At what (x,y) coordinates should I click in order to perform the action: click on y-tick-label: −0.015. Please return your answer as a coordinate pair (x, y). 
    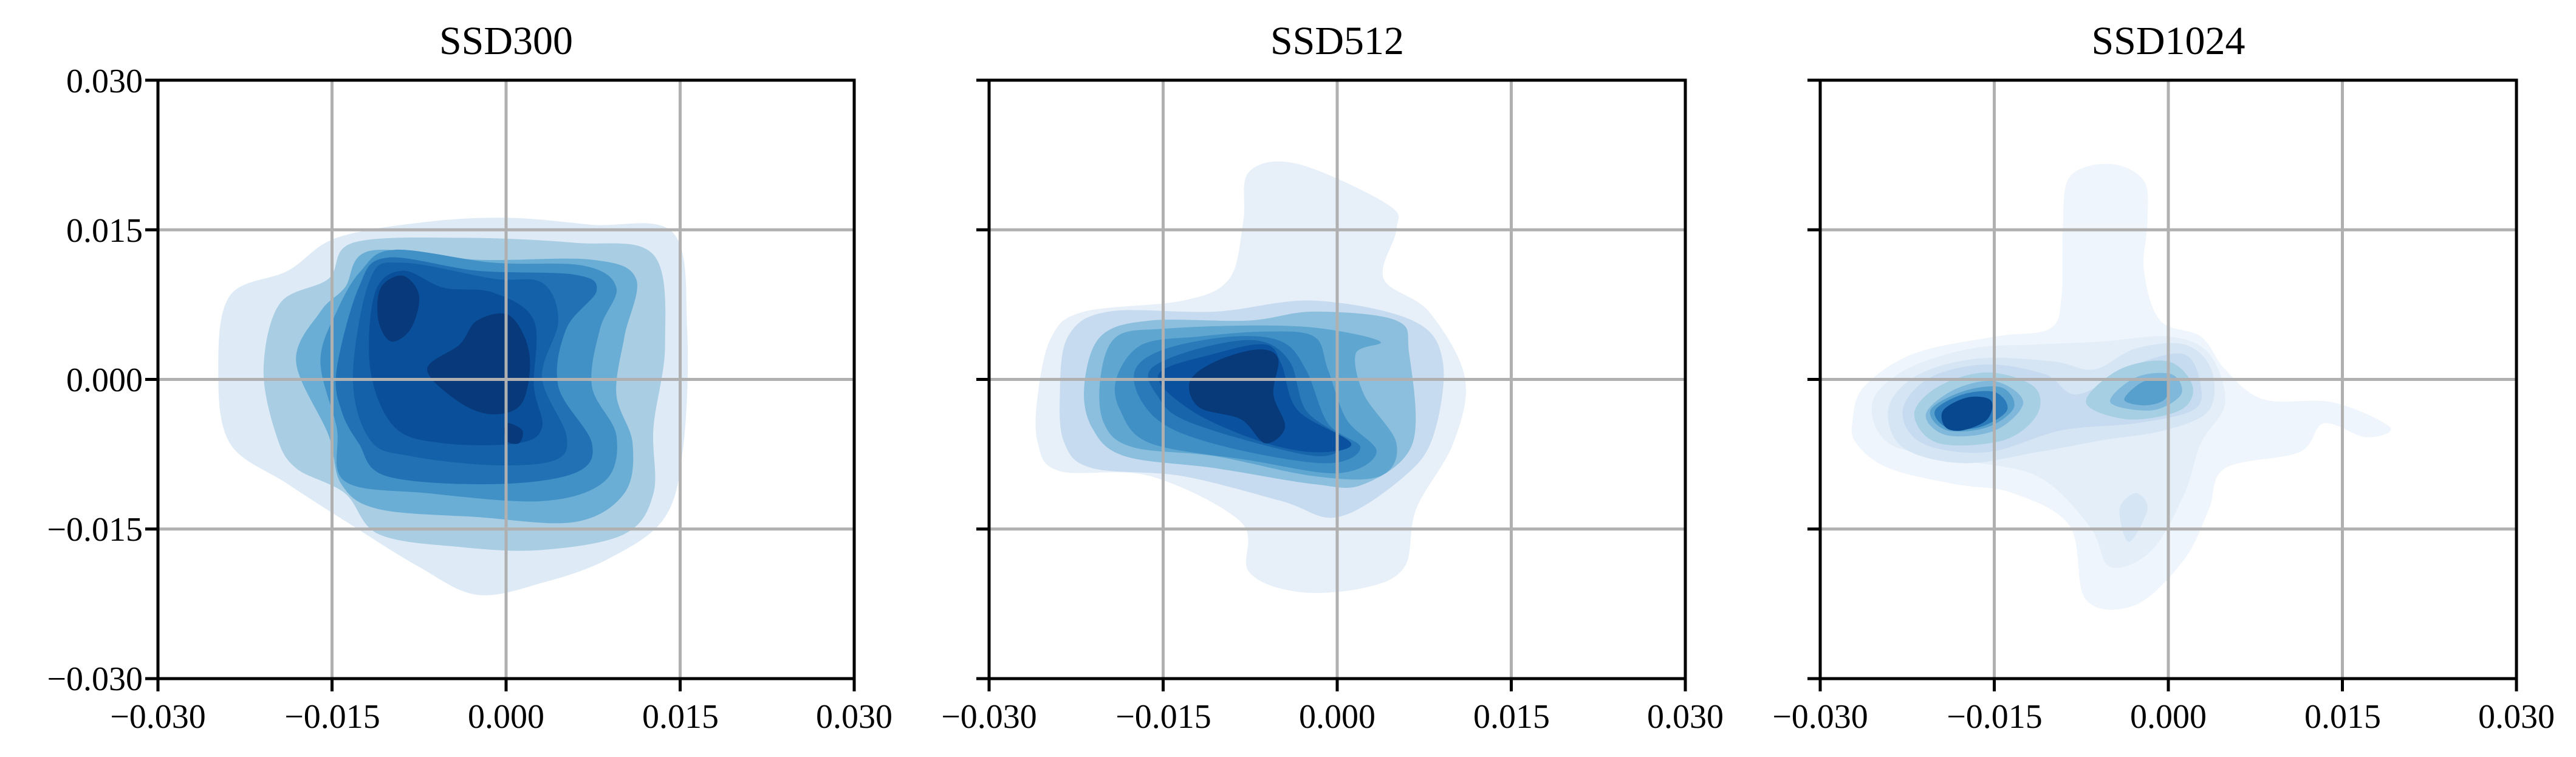
    Looking at the image, I should click on (95, 530).